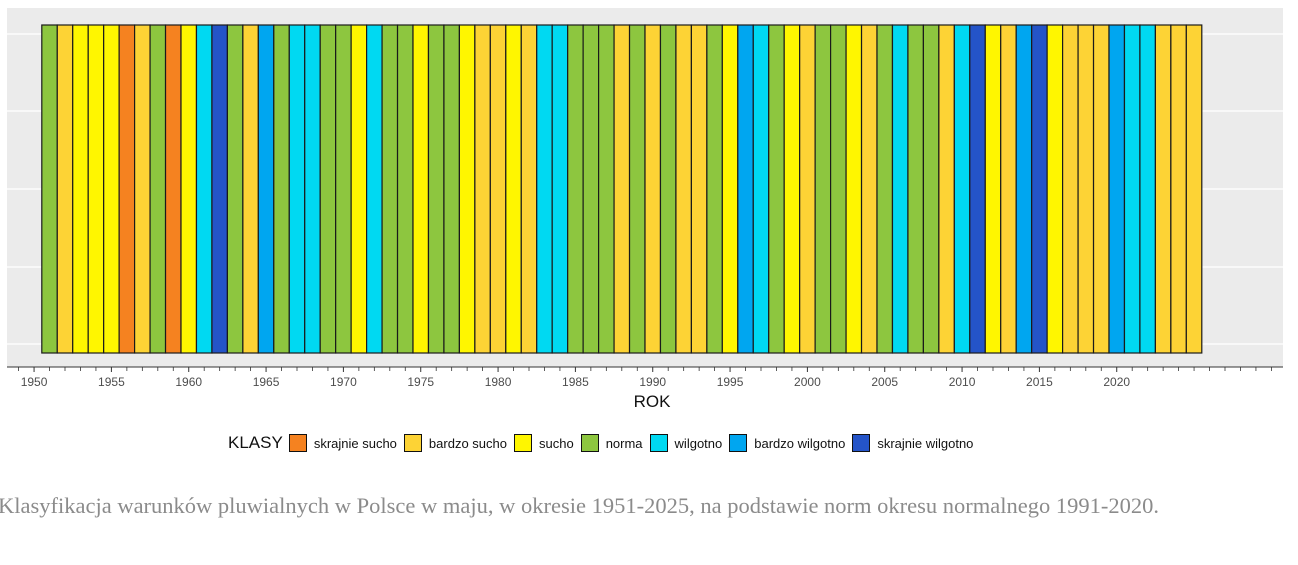 The height and width of the screenshot is (565, 1298). What do you see at coordinates (1039, 189) in the screenshot?
I see `bar-2015` at bounding box center [1039, 189].